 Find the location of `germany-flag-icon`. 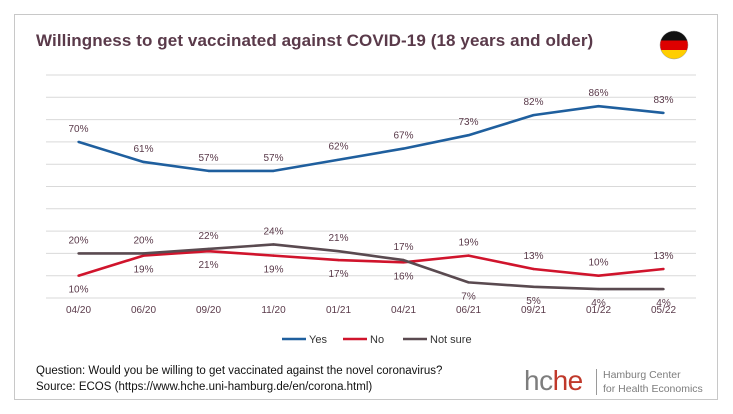

germany-flag-icon is located at coordinates (674, 45).